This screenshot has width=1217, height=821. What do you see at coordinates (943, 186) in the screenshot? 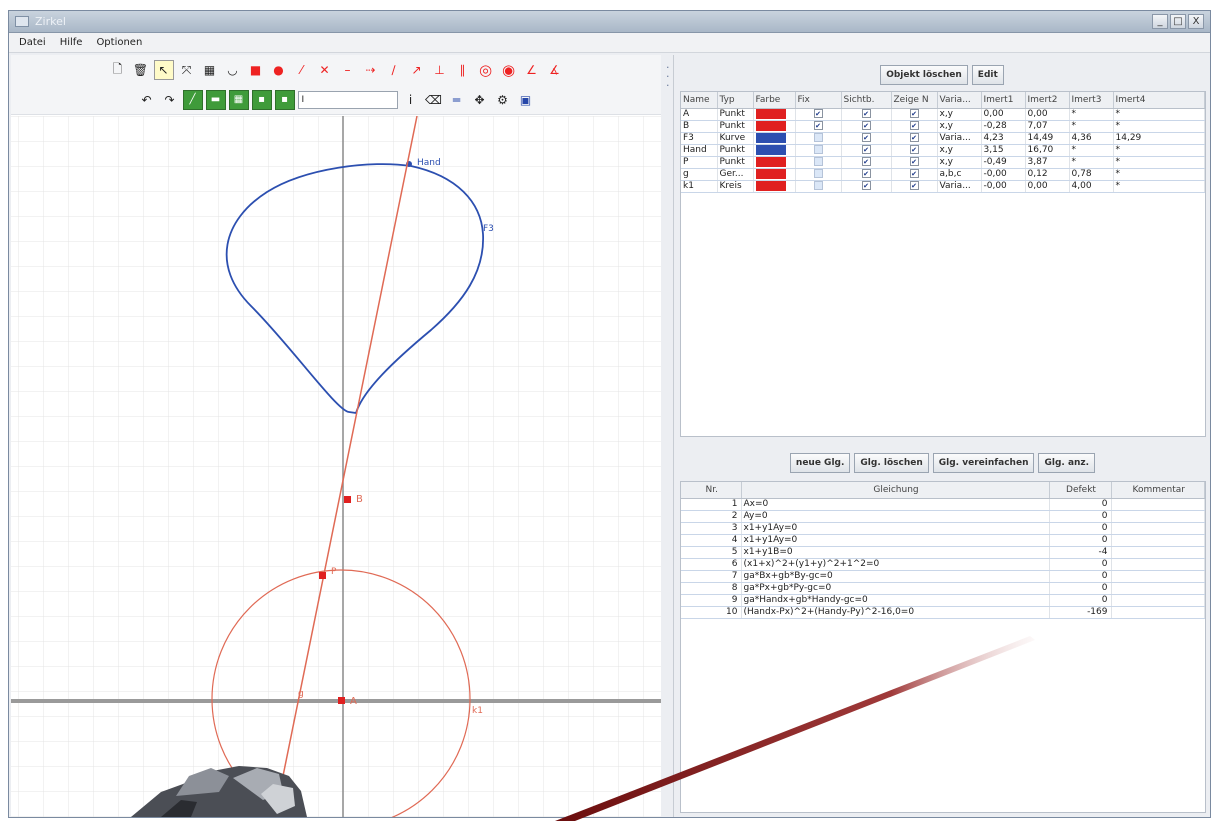
I see `object-row: k1 Kreis ✔ ✔ Varia... -0,00 0,00 4,00 *` at bounding box center [943, 186].